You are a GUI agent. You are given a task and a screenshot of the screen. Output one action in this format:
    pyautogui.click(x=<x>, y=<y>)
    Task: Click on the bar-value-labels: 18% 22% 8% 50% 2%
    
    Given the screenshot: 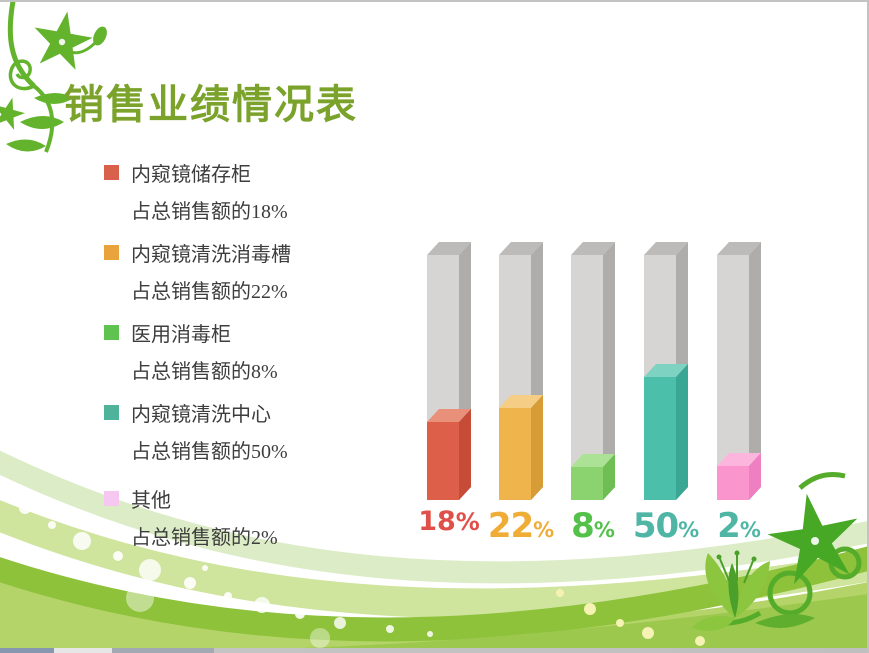 What is the action you would take?
    pyautogui.click(x=600, y=526)
    